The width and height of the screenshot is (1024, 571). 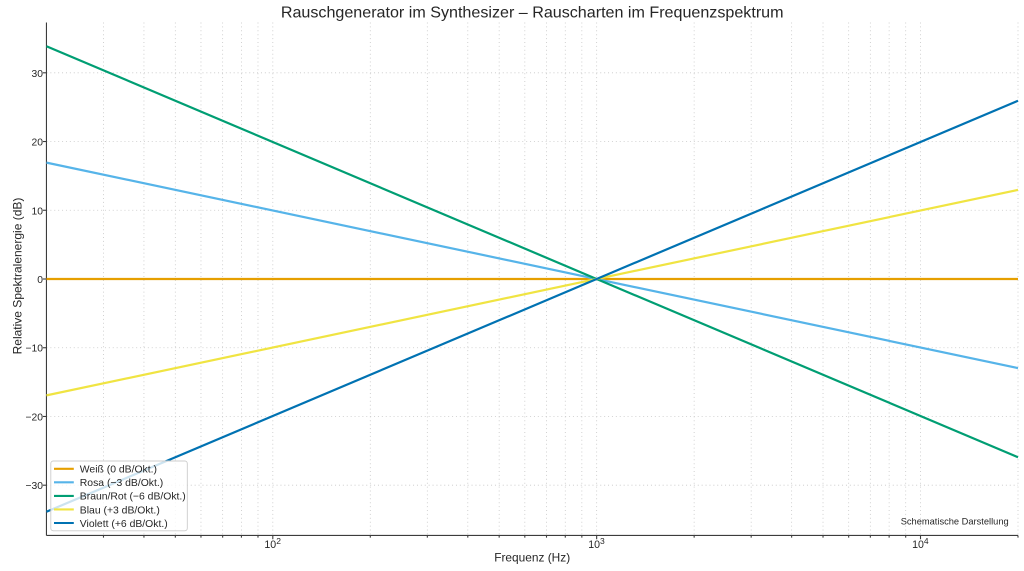 I want to click on svg-text: −30, so click(x=35, y=486).